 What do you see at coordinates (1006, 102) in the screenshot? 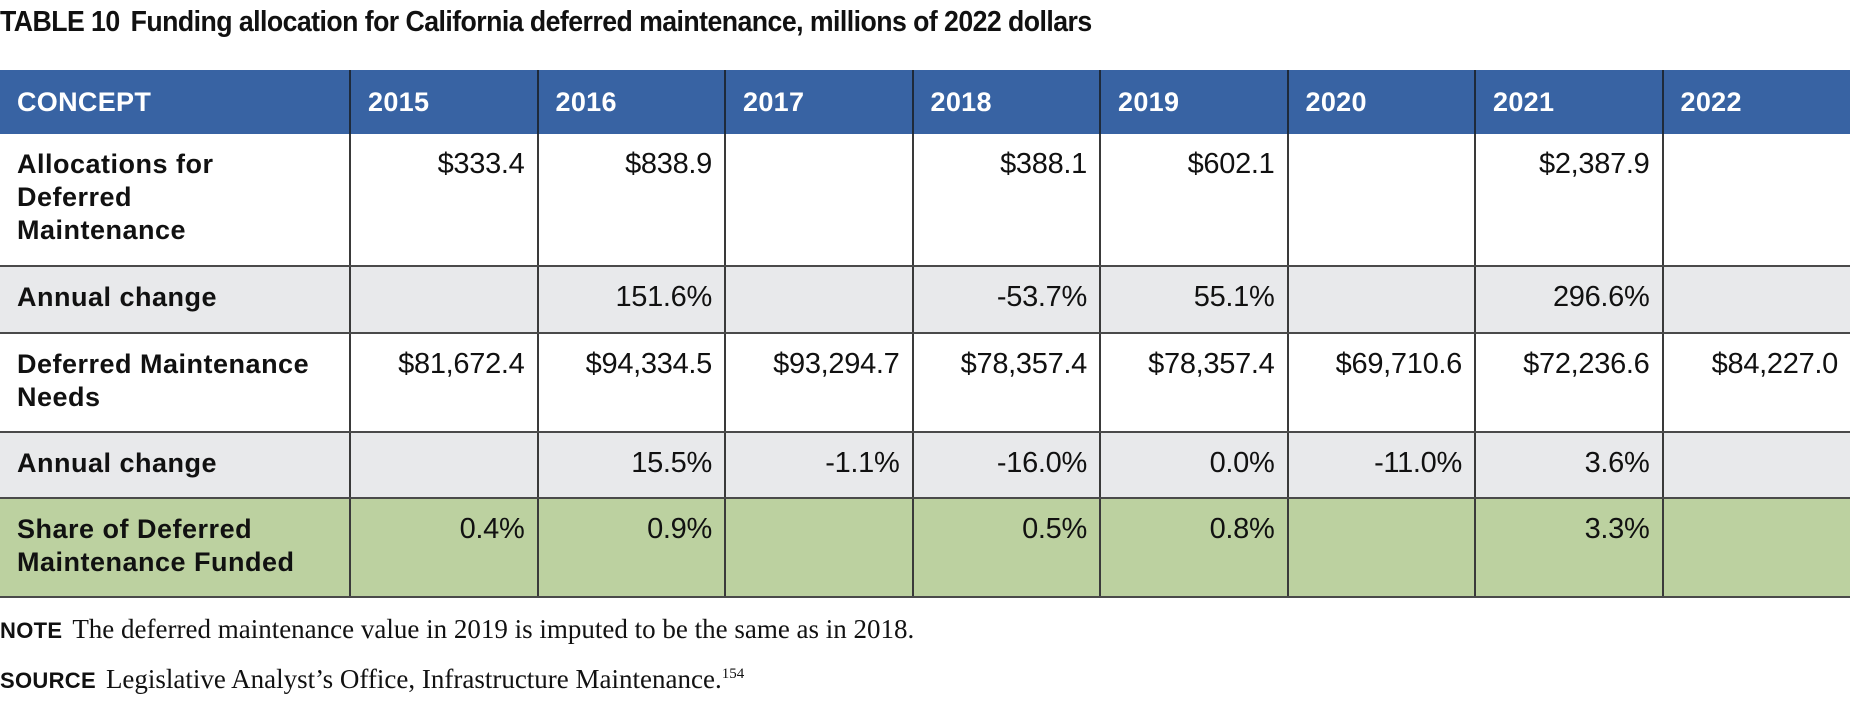
I see `header-year: 2018` at bounding box center [1006, 102].